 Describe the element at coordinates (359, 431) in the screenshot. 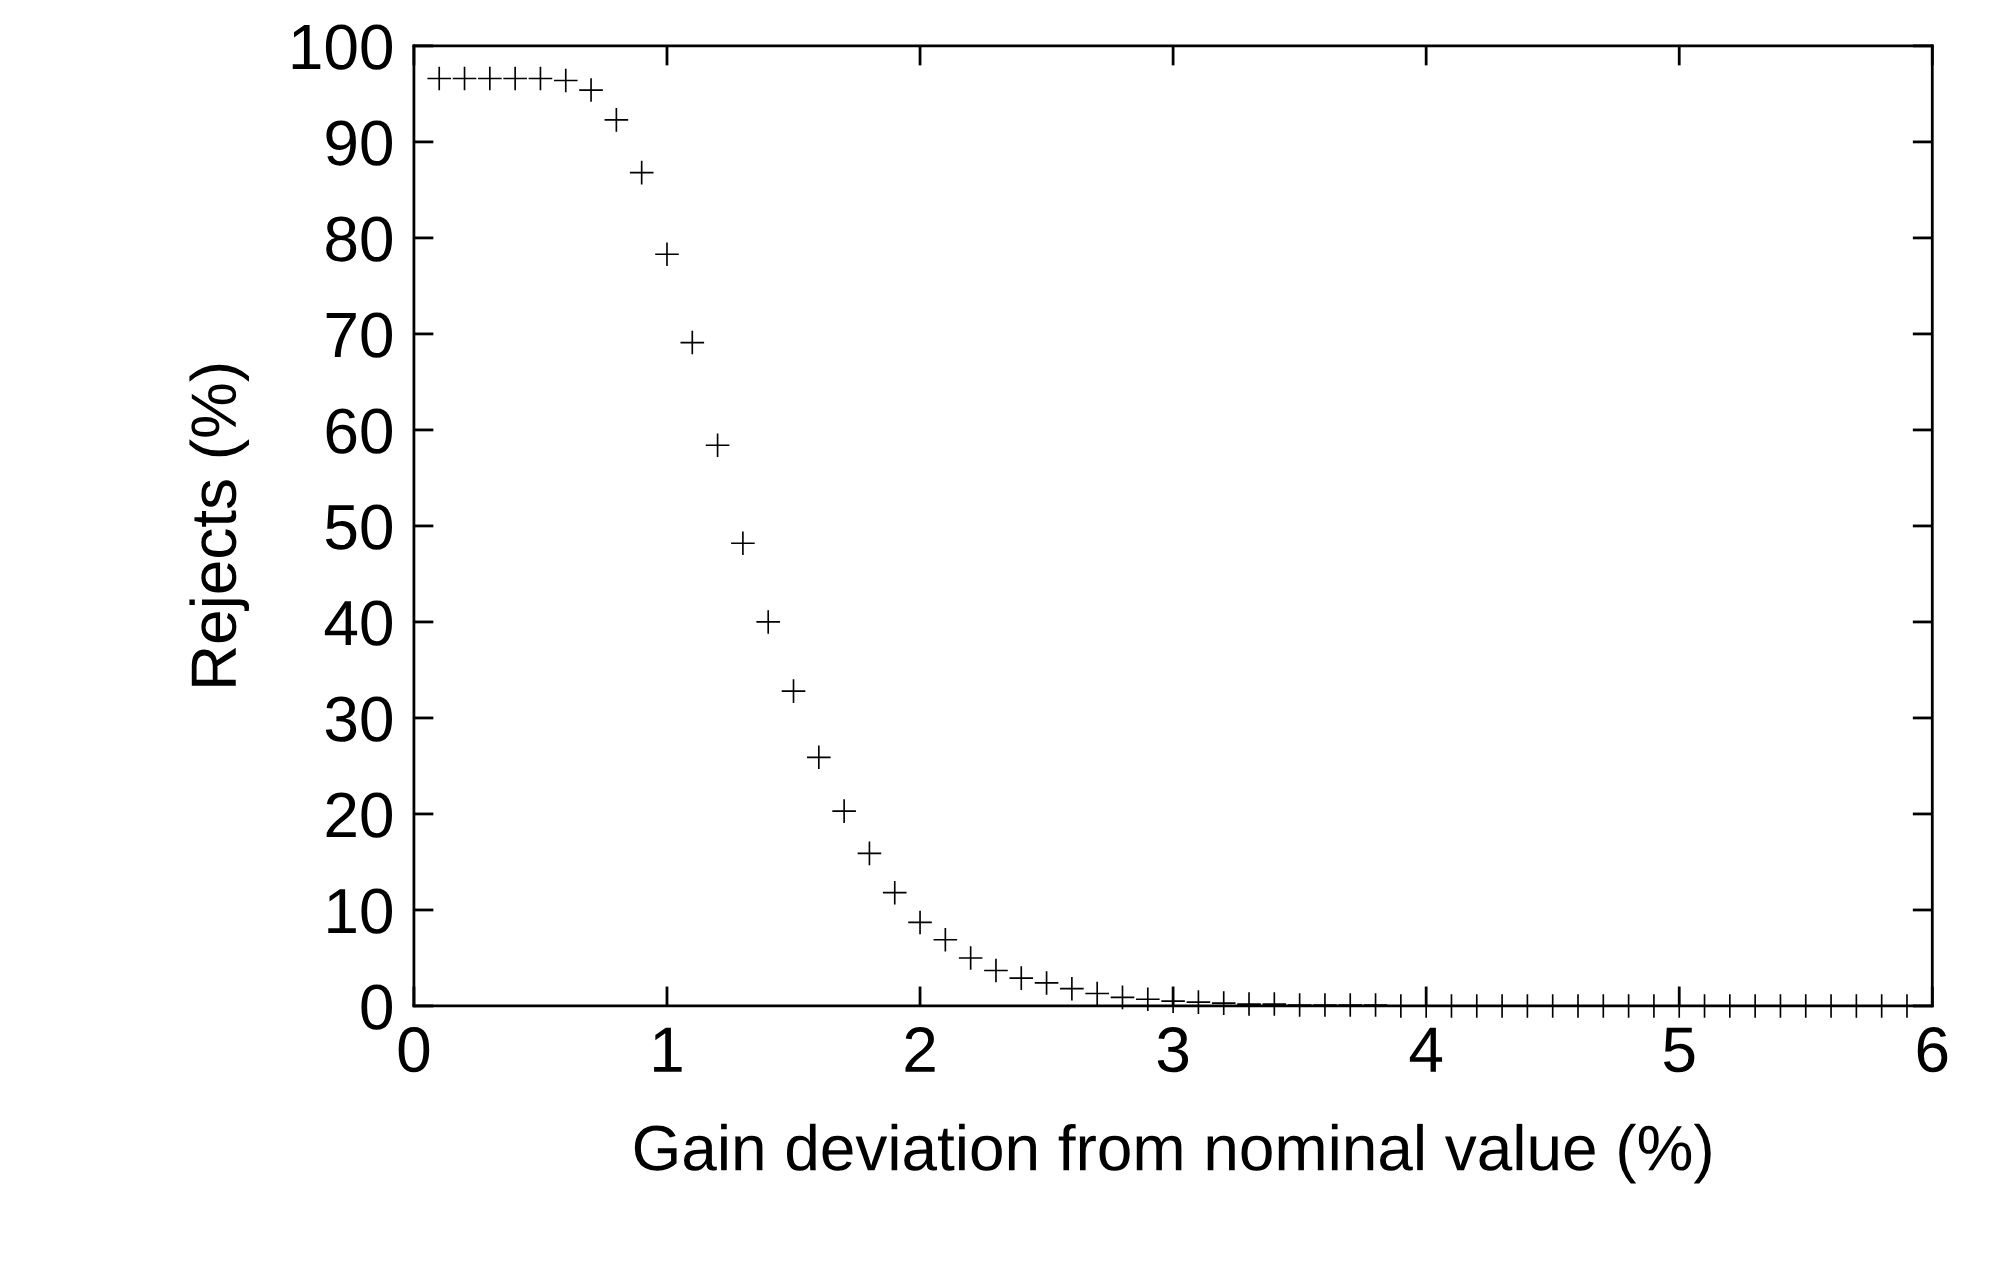

I see `y-tick-label: 60` at that location.